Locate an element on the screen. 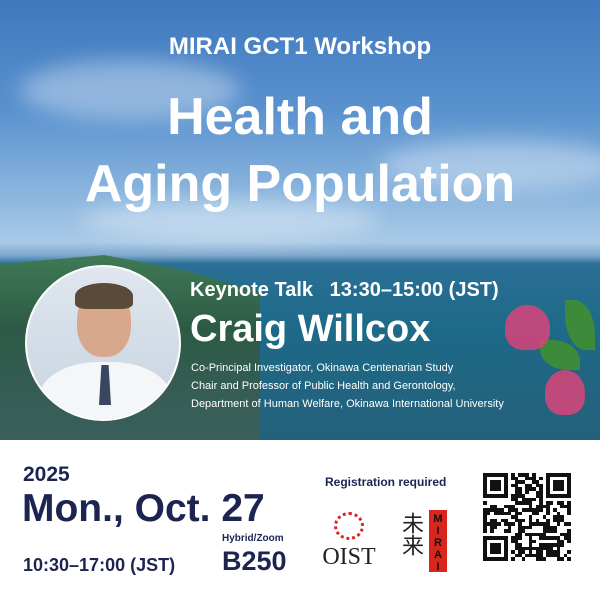 This screenshot has height=600, width=600. mirai-logo: 未来 MIRAI is located at coordinates (424, 542).